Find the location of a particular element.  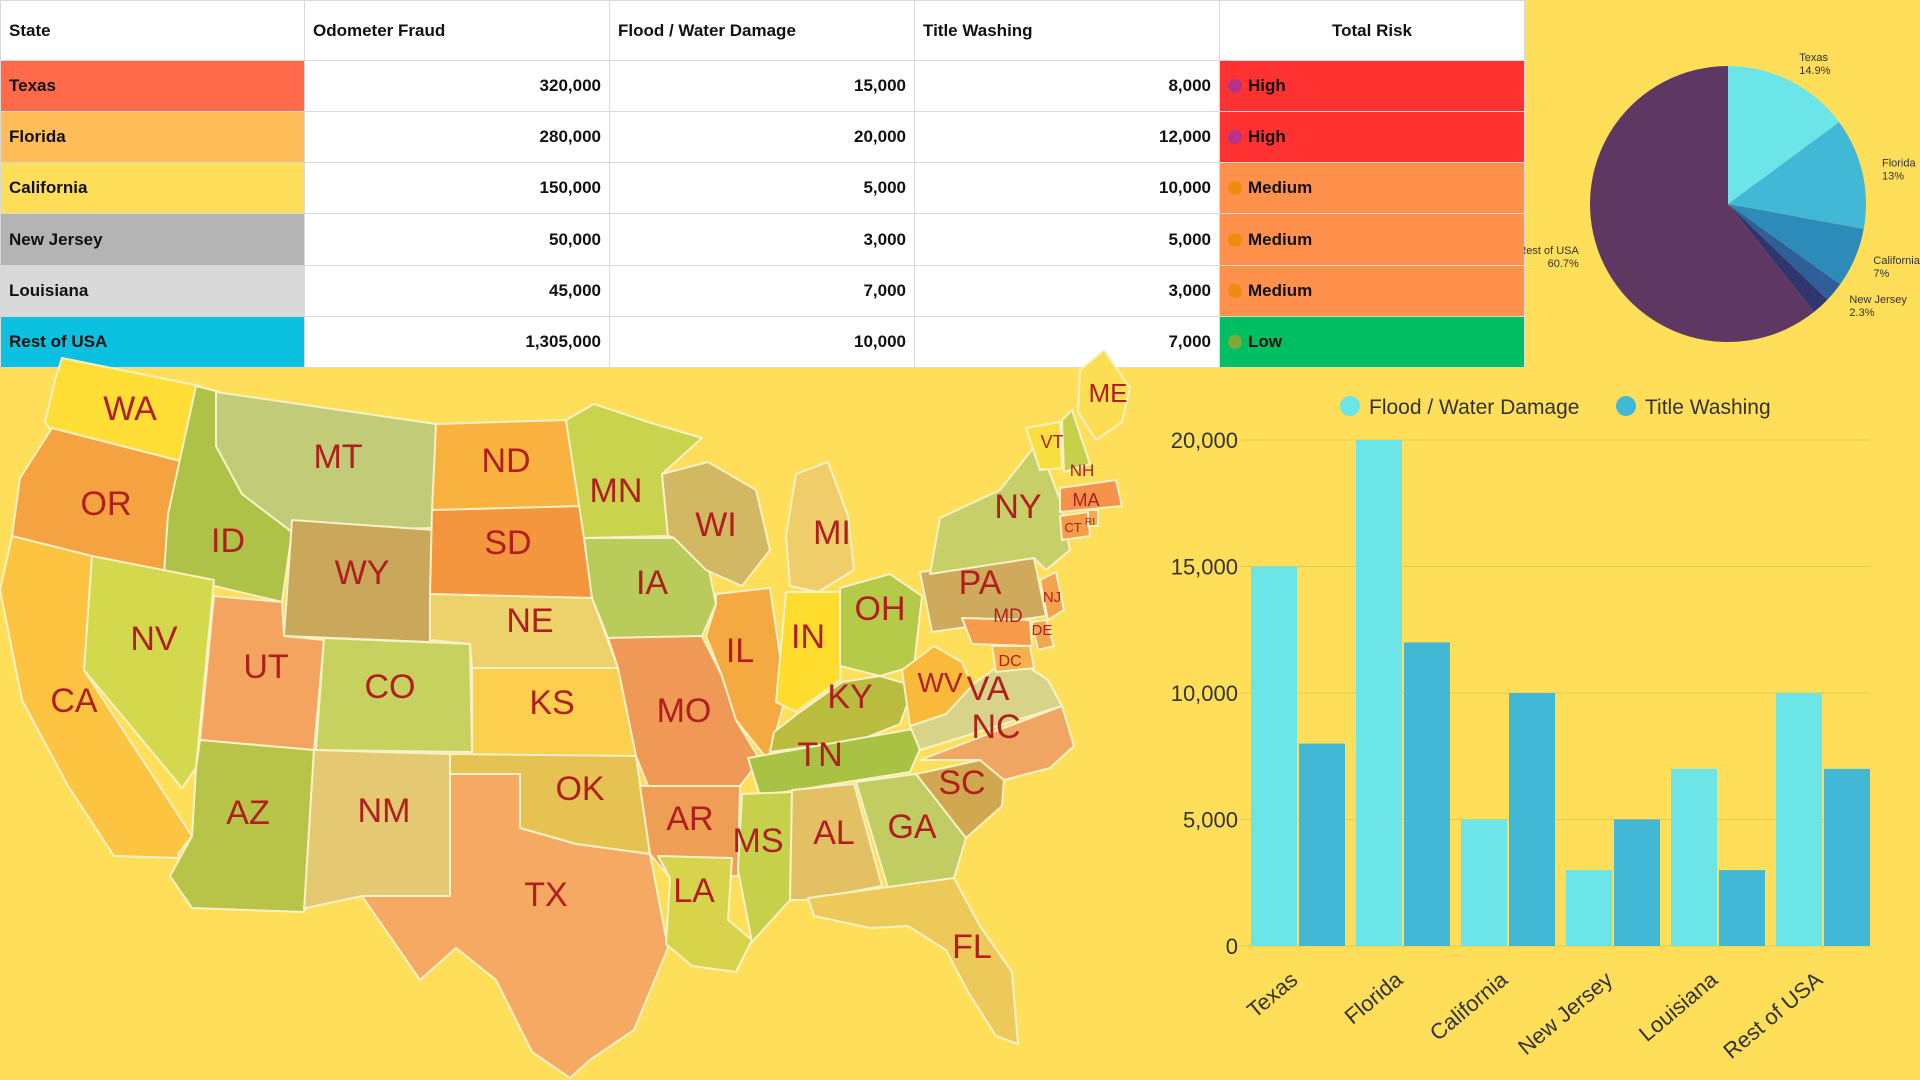

map-state-tn is located at coordinates (839, 761).